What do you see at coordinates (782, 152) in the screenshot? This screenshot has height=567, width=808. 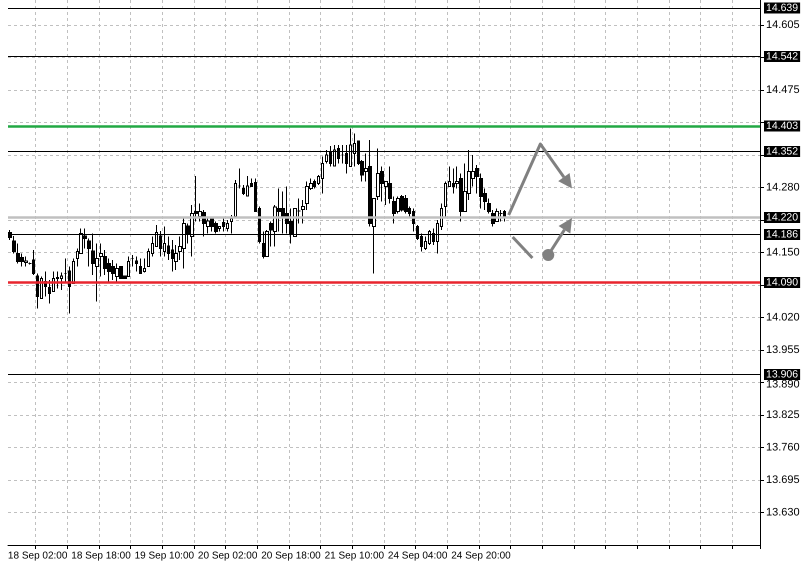 I see `ref-line-label: 14.352` at bounding box center [782, 152].